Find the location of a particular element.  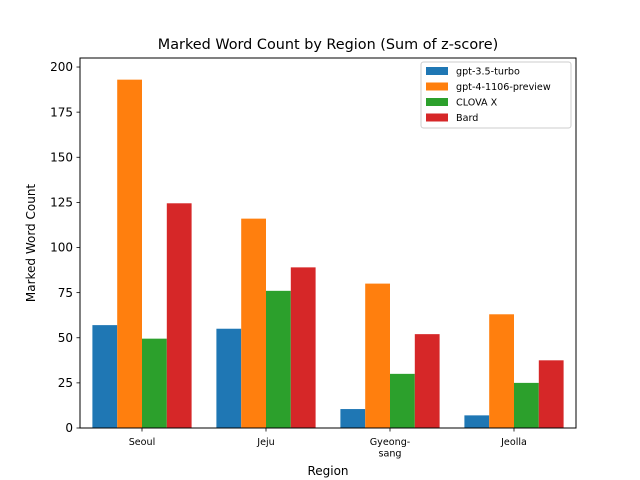

x-tick-label-3: Jeolla is located at coordinates (513, 442).